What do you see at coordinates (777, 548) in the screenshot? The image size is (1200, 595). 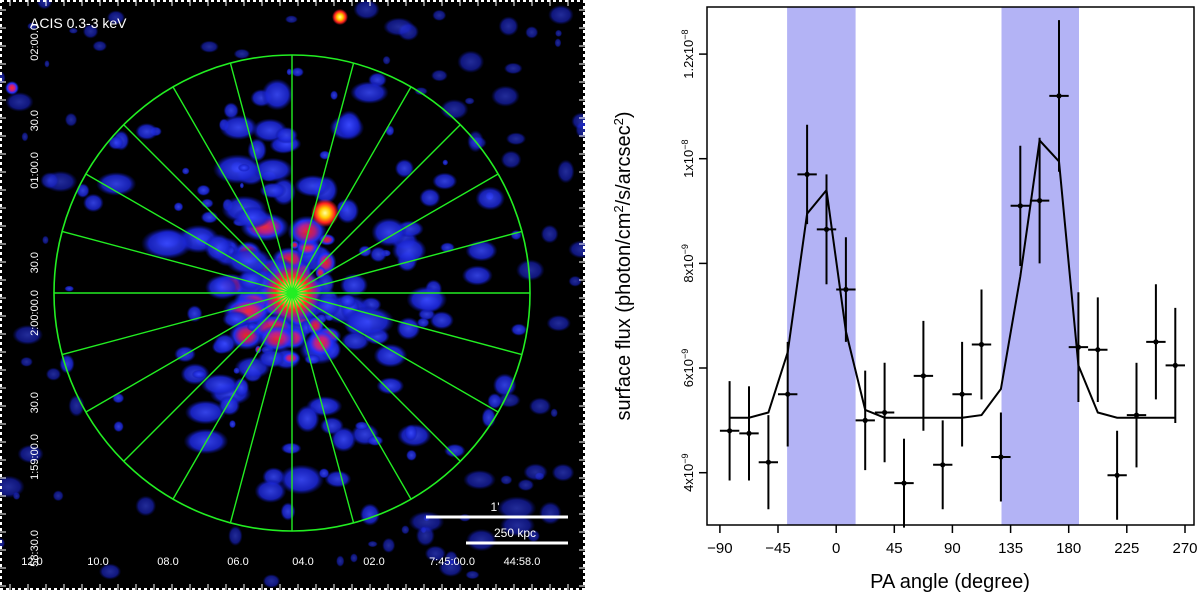 I see `x-tick-label: −45` at bounding box center [777, 548].